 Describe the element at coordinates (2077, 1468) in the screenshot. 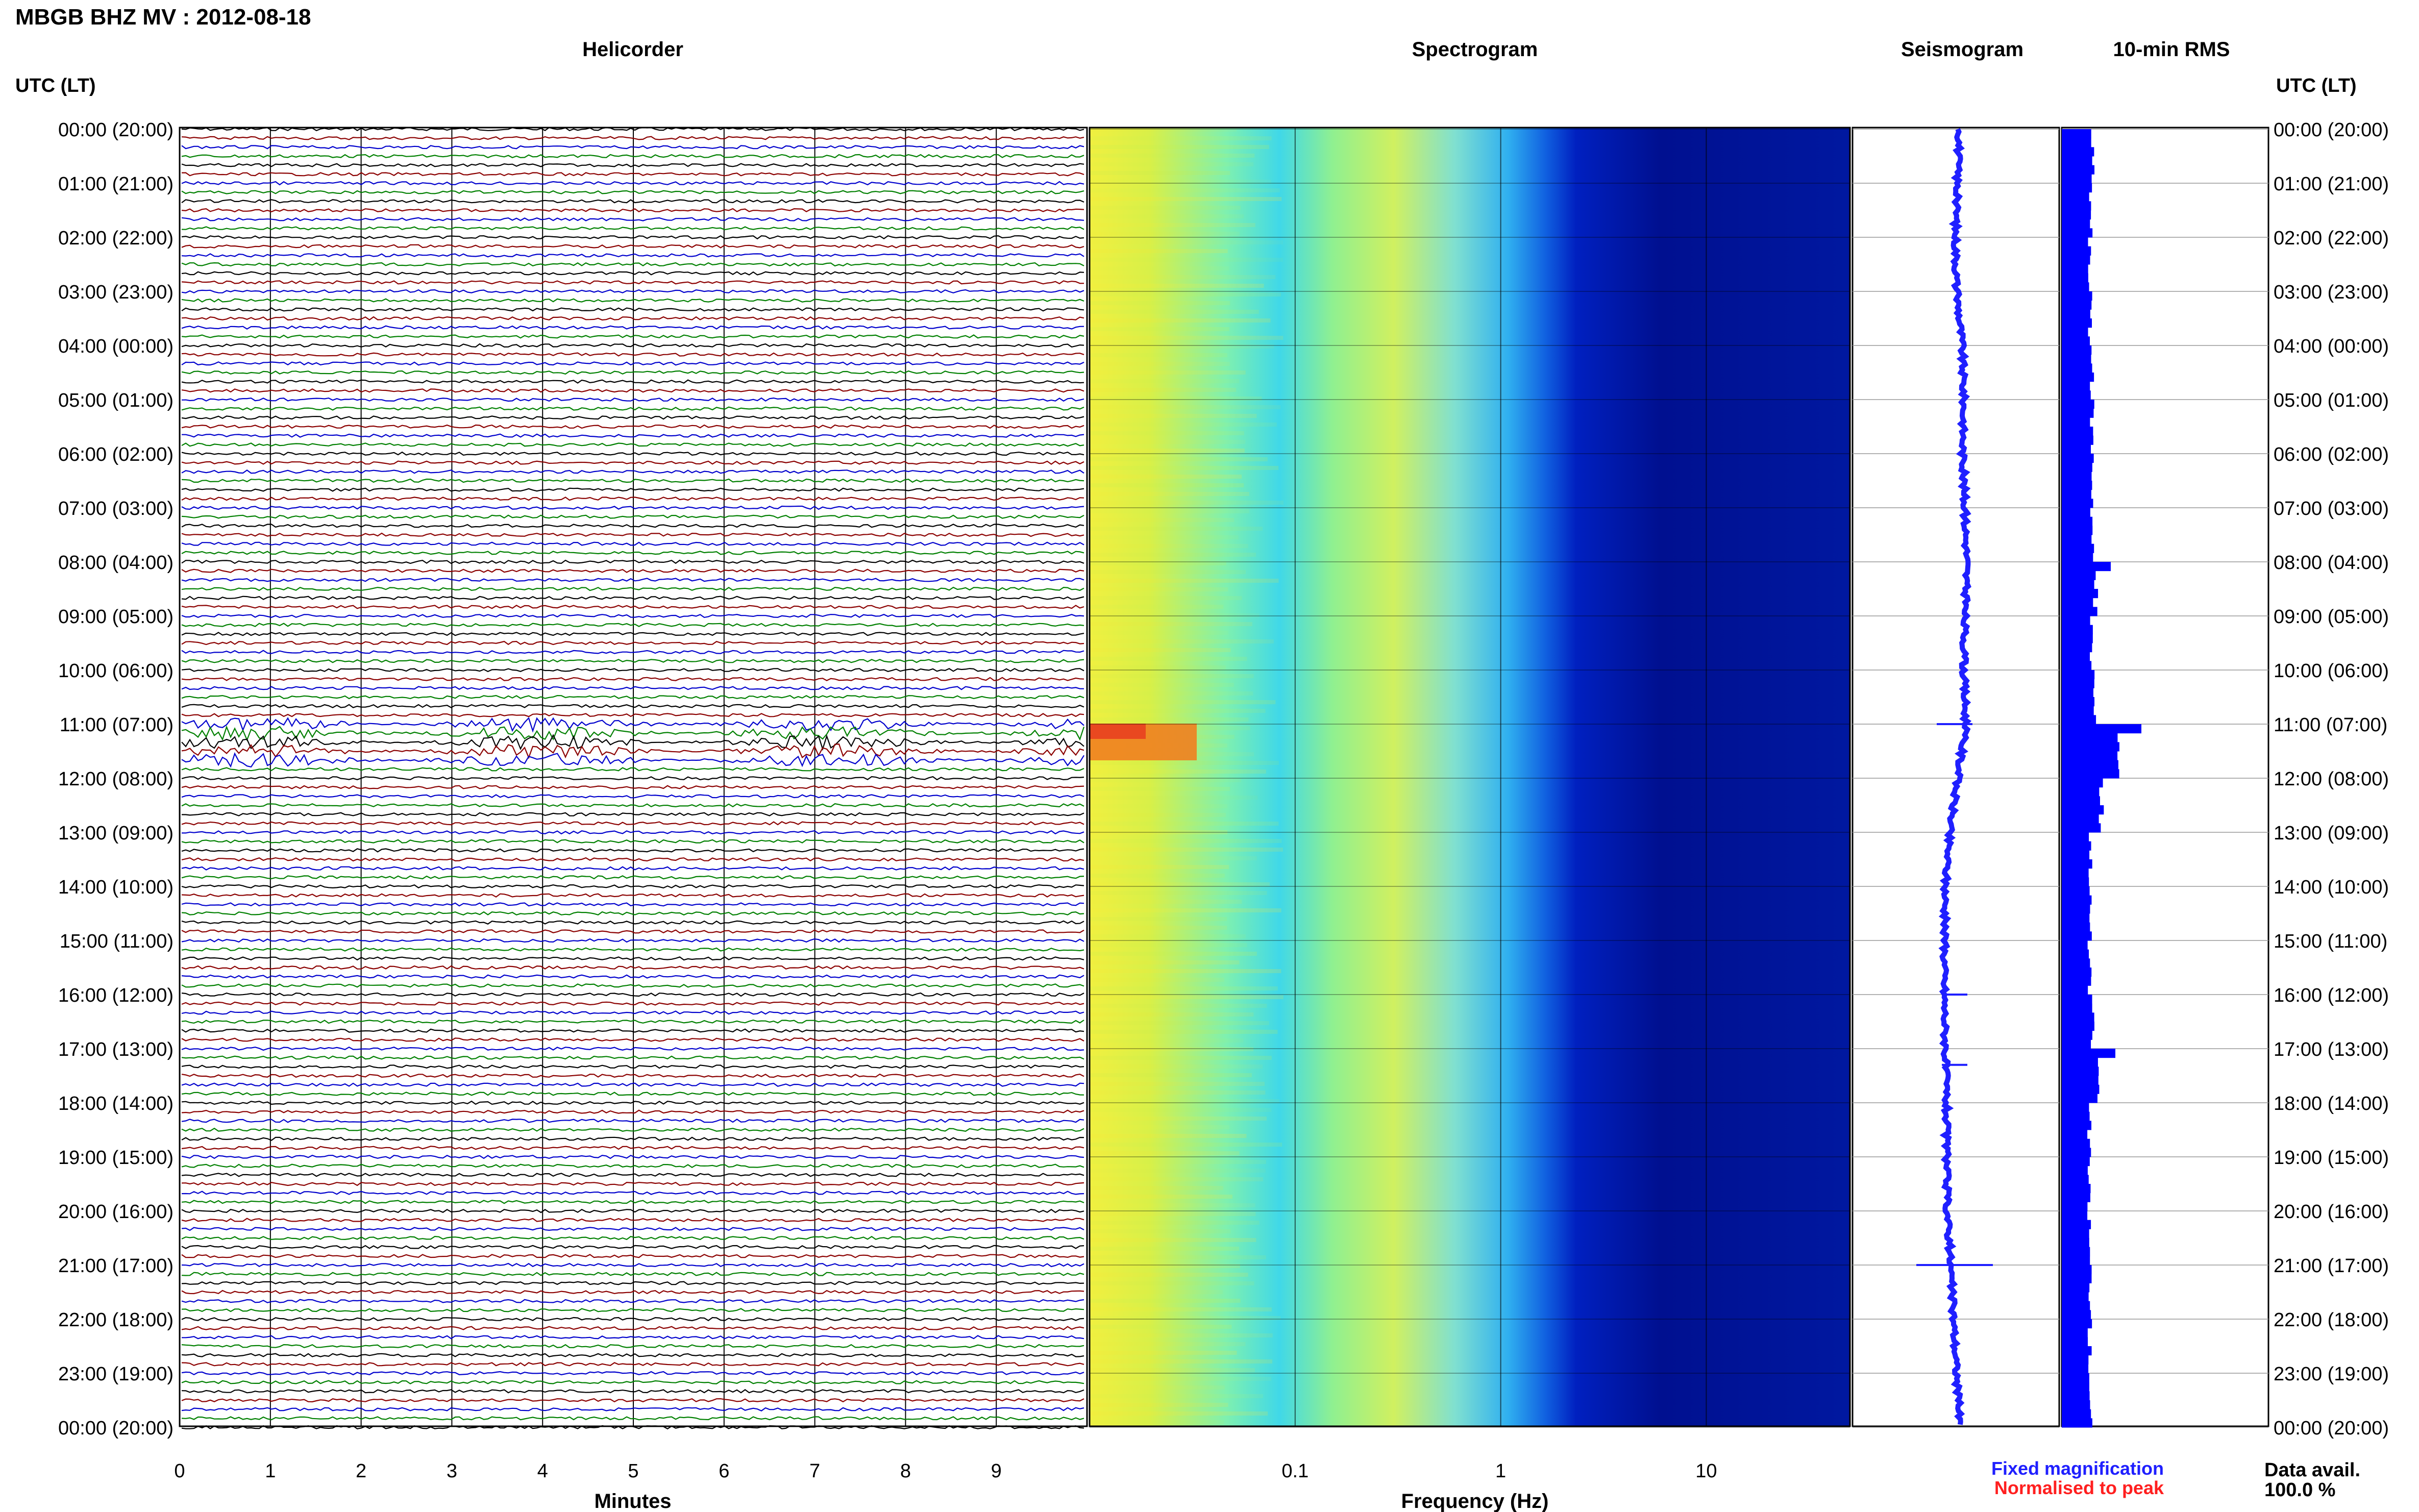

I see `legend-fixed-magnification: Fixed magnification` at that location.